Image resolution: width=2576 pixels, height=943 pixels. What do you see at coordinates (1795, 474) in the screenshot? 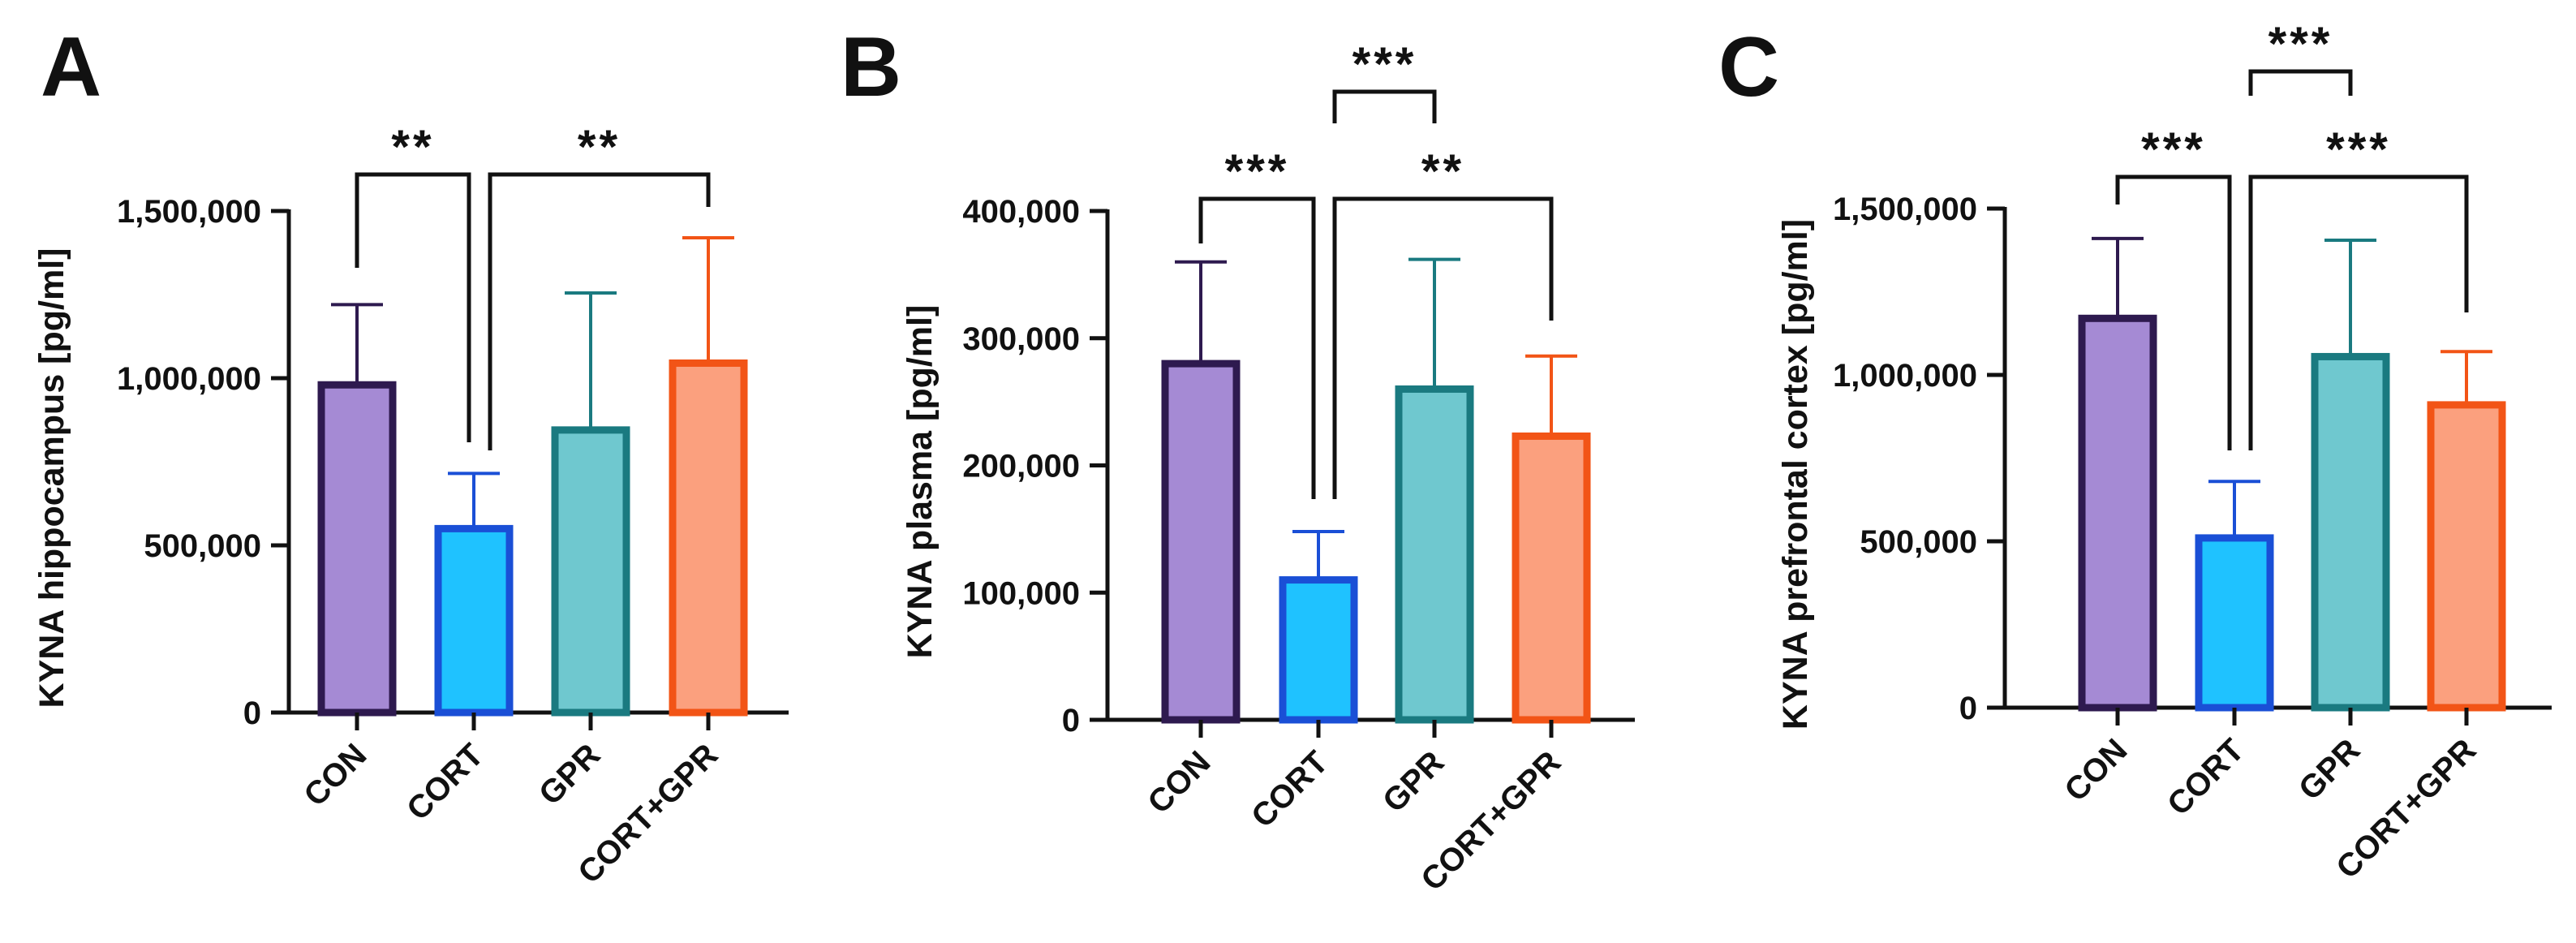
I see `y-axis-label: KYNA prefrontal cortex [pg/ml]` at bounding box center [1795, 474].